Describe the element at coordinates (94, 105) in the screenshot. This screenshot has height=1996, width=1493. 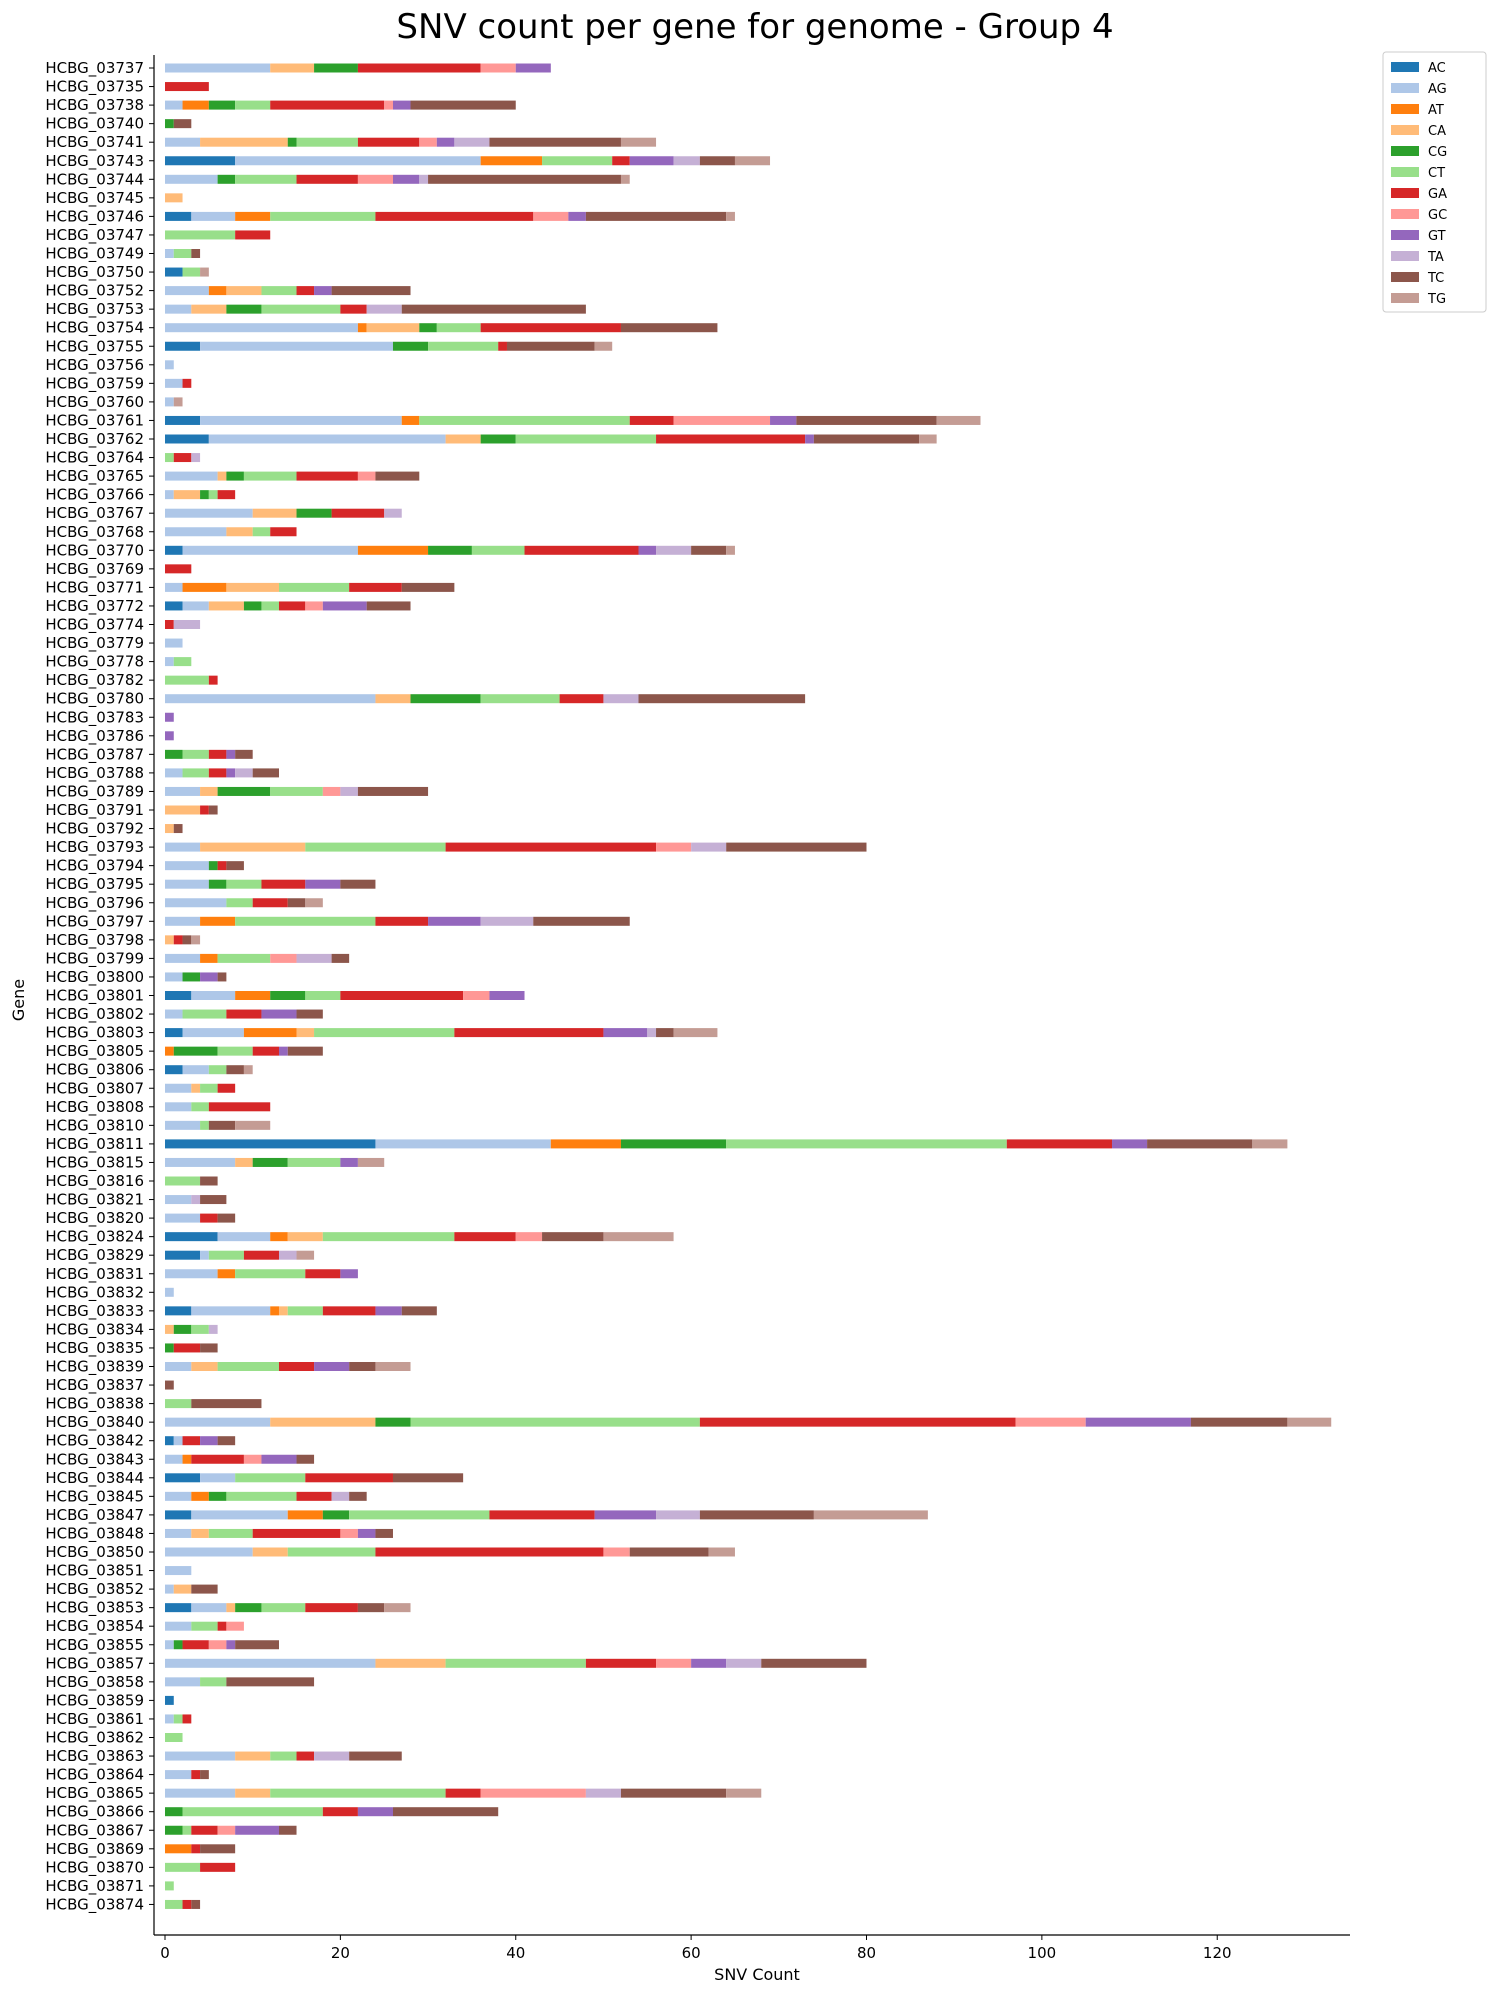
I see `y-tick-label: HCBG_03738` at that location.